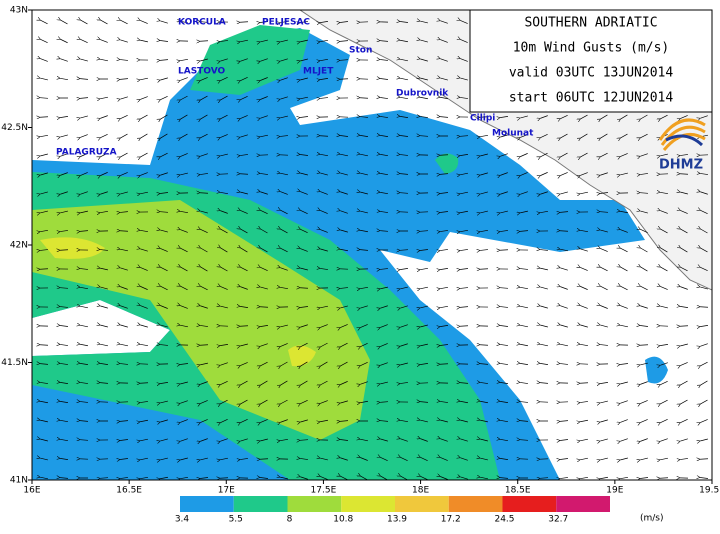 The image size is (720, 534). Describe the element at coordinates (19, 246) in the screenshot. I see `y-tick-label: 42N` at that location.